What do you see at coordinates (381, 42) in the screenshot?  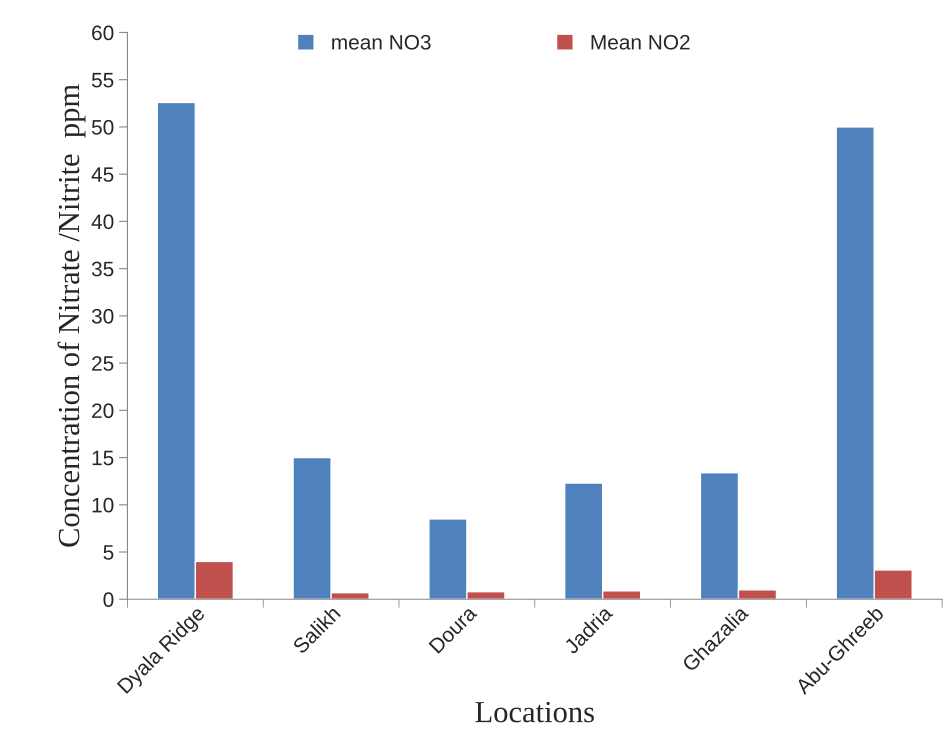 I see `legend-label: mean NO3` at bounding box center [381, 42].